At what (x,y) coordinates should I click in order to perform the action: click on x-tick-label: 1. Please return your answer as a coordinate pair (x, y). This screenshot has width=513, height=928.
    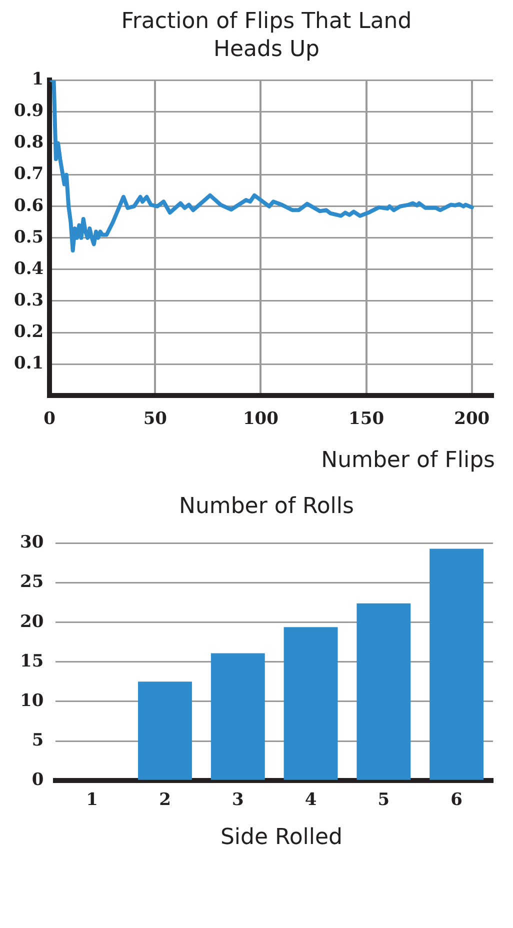
    Looking at the image, I should click on (92, 800).